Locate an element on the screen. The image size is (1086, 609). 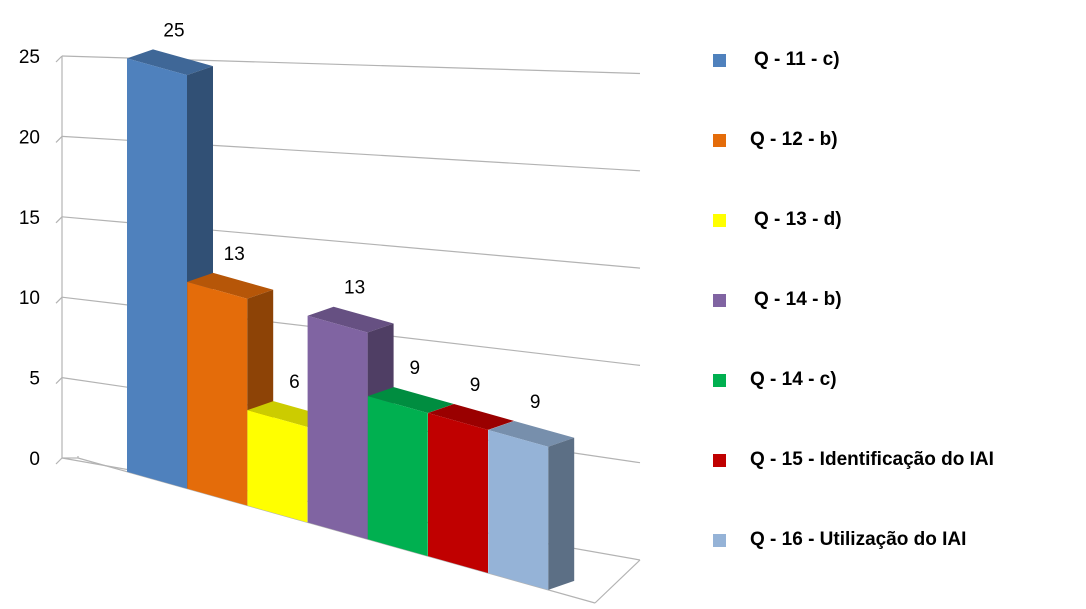
y-axis-ticks: 0 5 10 15 20 25 is located at coordinates (29, 258).